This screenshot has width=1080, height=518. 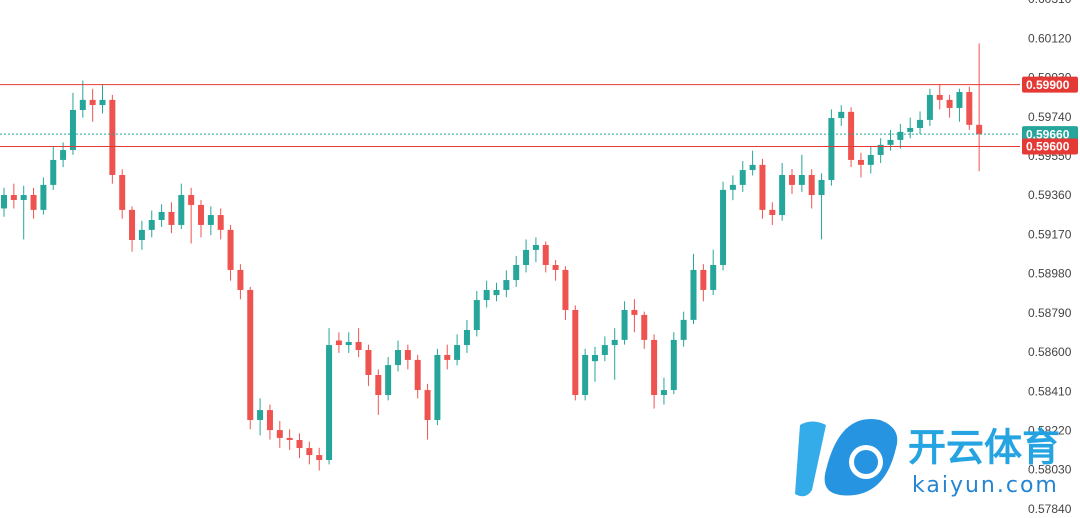 I want to click on price-badge-label: 0.59660, so click(x=1048, y=134).